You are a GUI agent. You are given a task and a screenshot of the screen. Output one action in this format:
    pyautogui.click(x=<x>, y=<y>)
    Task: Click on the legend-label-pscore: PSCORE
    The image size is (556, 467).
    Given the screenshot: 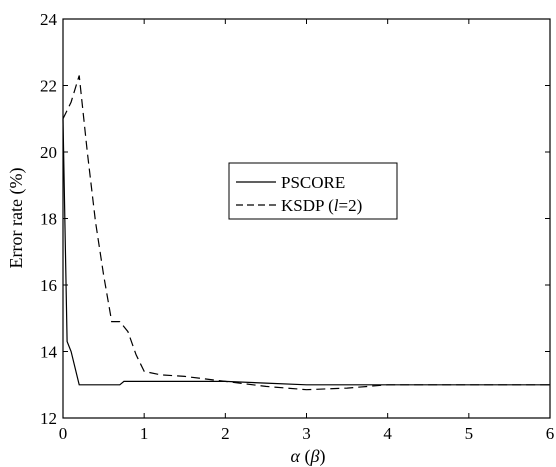 What is the action you would take?
    pyautogui.click(x=313, y=182)
    